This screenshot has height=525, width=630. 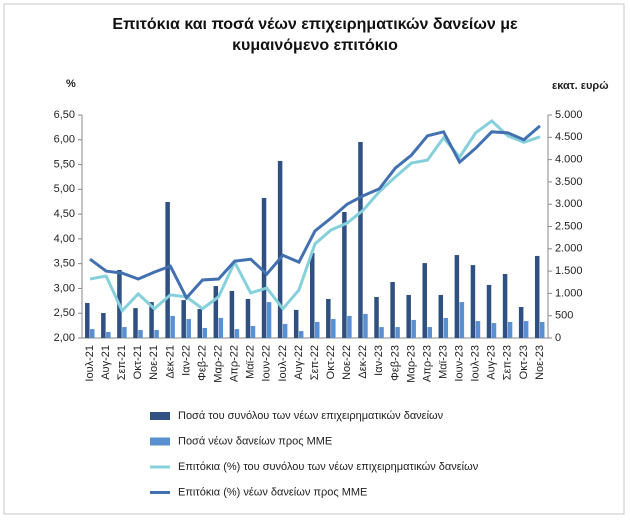 What do you see at coordinates (154, 362) in the screenshot?
I see `x-tick-label: Νοε-21` at bounding box center [154, 362].